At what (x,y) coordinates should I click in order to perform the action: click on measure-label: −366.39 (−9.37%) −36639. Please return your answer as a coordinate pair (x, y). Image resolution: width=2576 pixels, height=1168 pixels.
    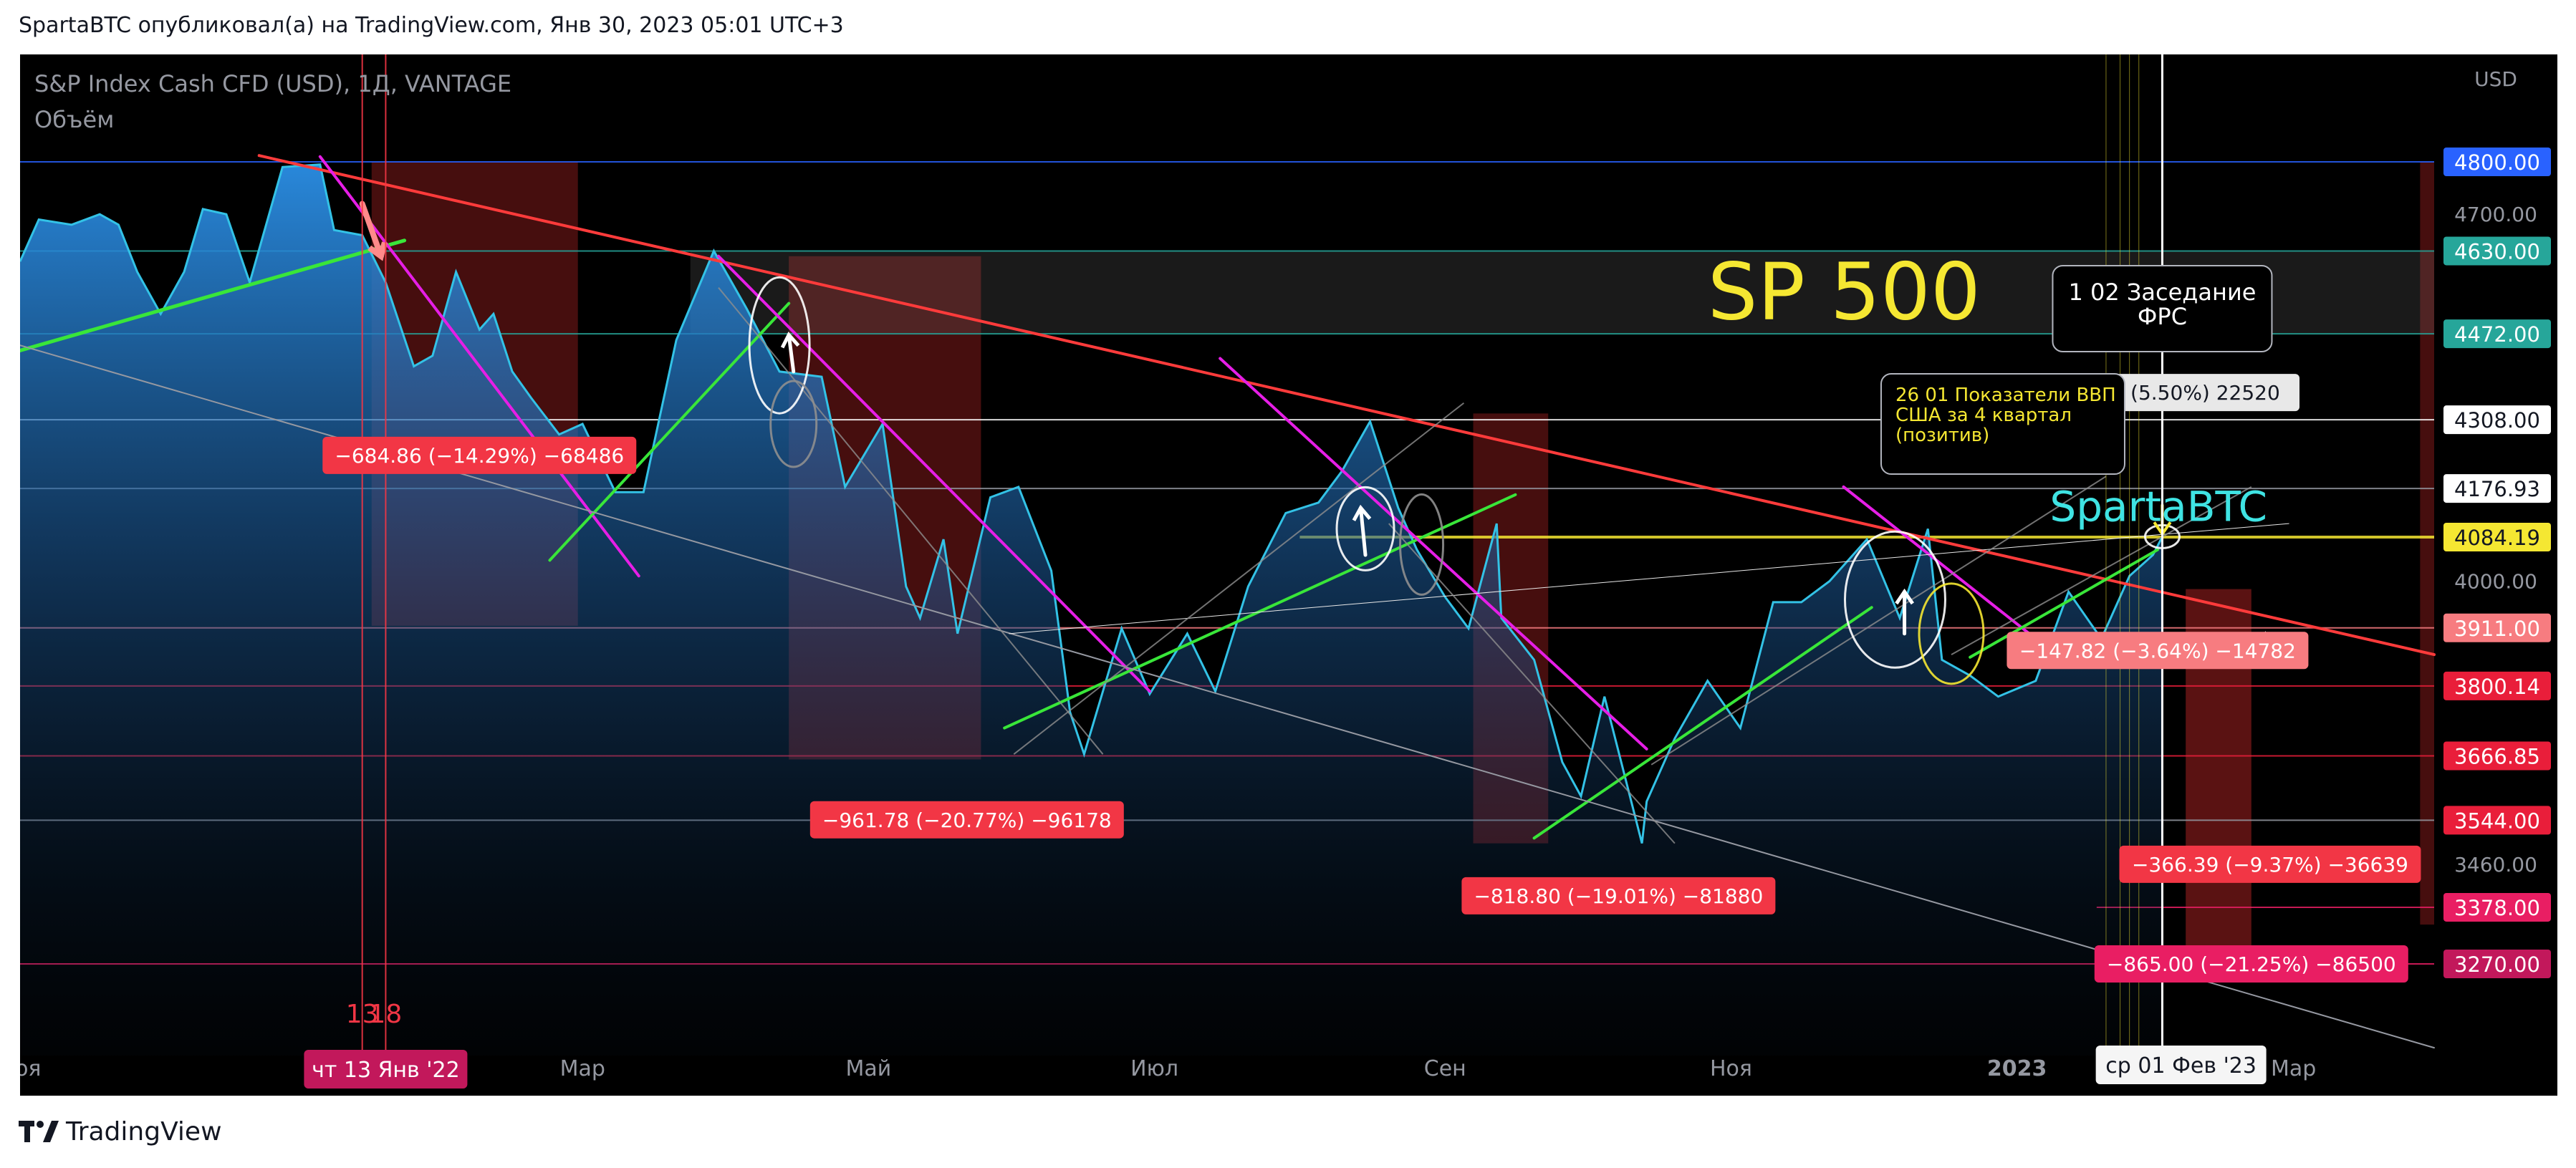
    Looking at the image, I should click on (2270, 864).